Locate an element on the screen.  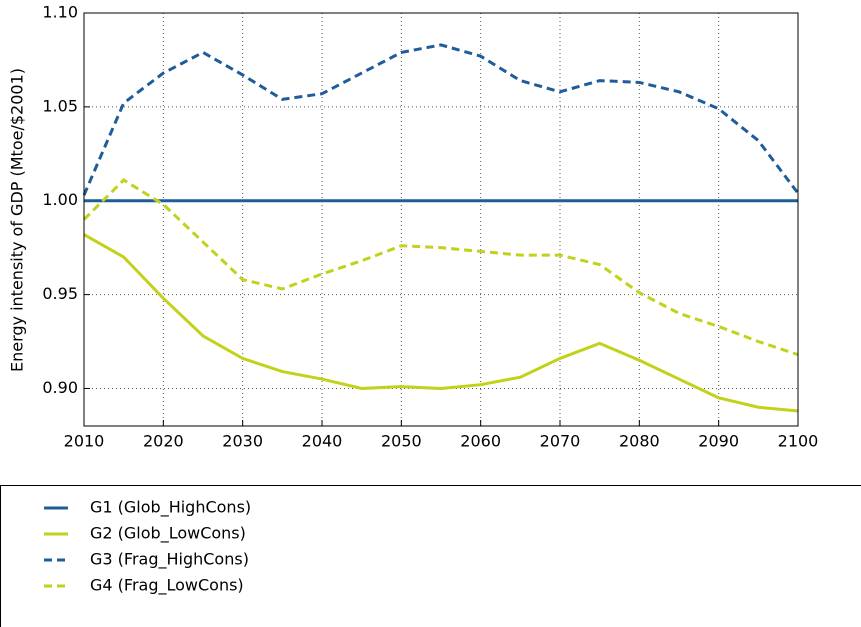
y-axis-label: Energy intensity of GDP (Mtoe/$2001) is located at coordinates (17, 220).